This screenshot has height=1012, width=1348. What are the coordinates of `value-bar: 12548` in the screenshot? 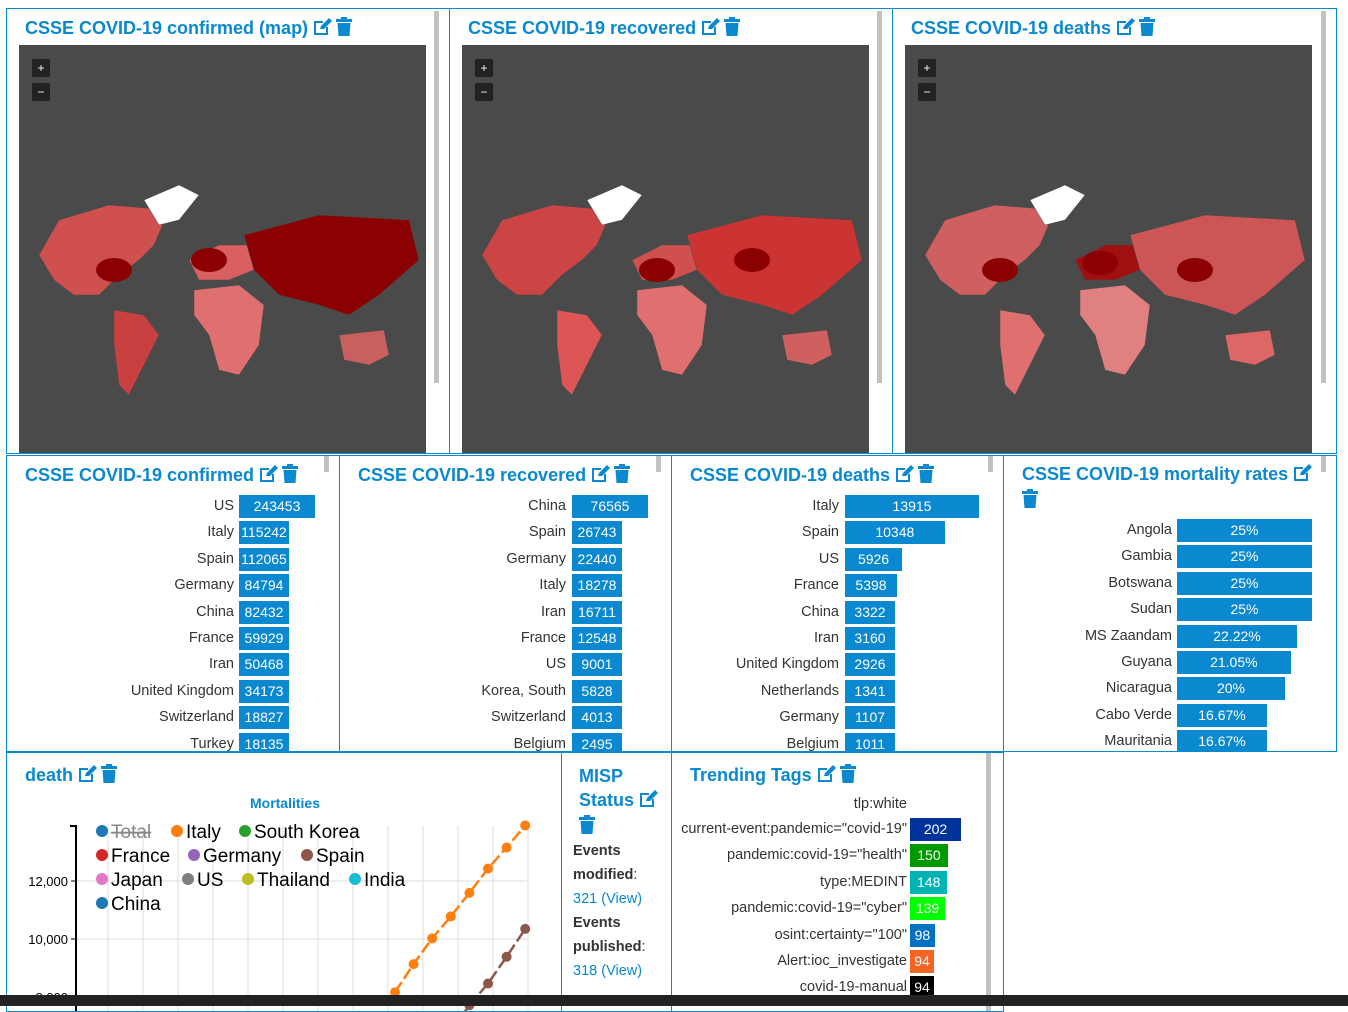 It's located at (597, 638).